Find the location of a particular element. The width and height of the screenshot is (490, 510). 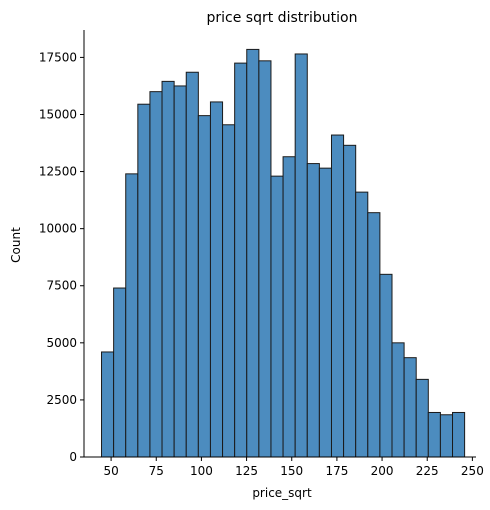

x-tick-label: 150 is located at coordinates (291, 471).